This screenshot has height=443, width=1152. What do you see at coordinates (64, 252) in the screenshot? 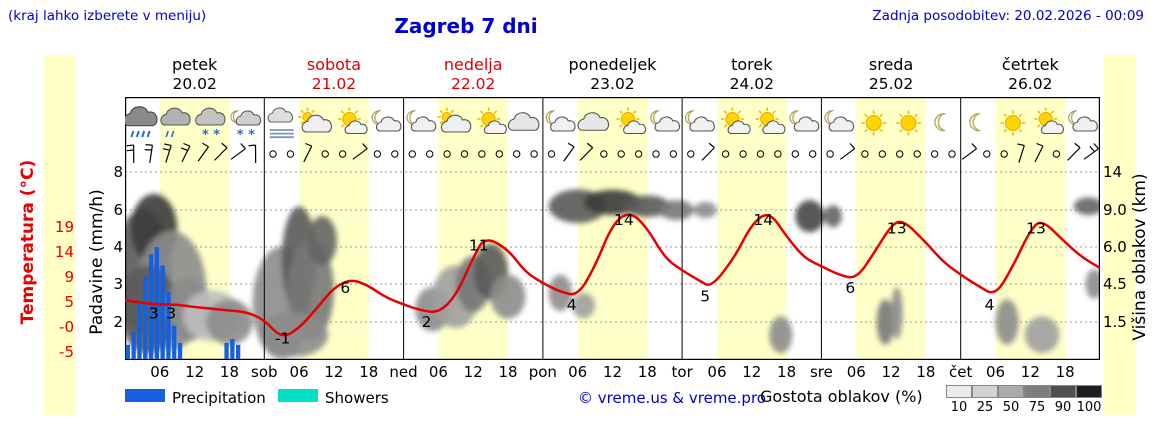
I see `temp-tick: 14` at bounding box center [64, 252].